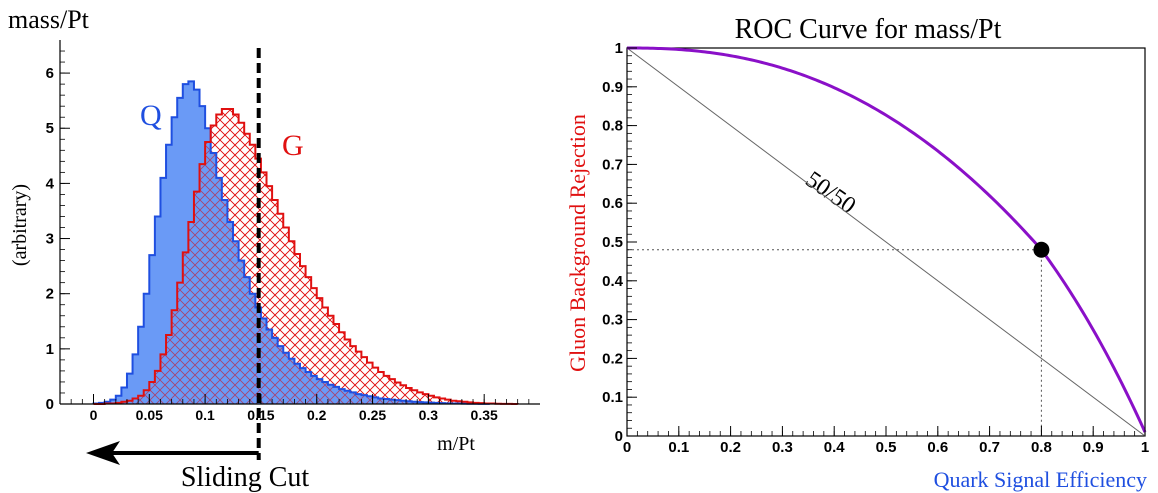  I want to click on roc-x-tick-label: 0.9, so click(1093, 447).